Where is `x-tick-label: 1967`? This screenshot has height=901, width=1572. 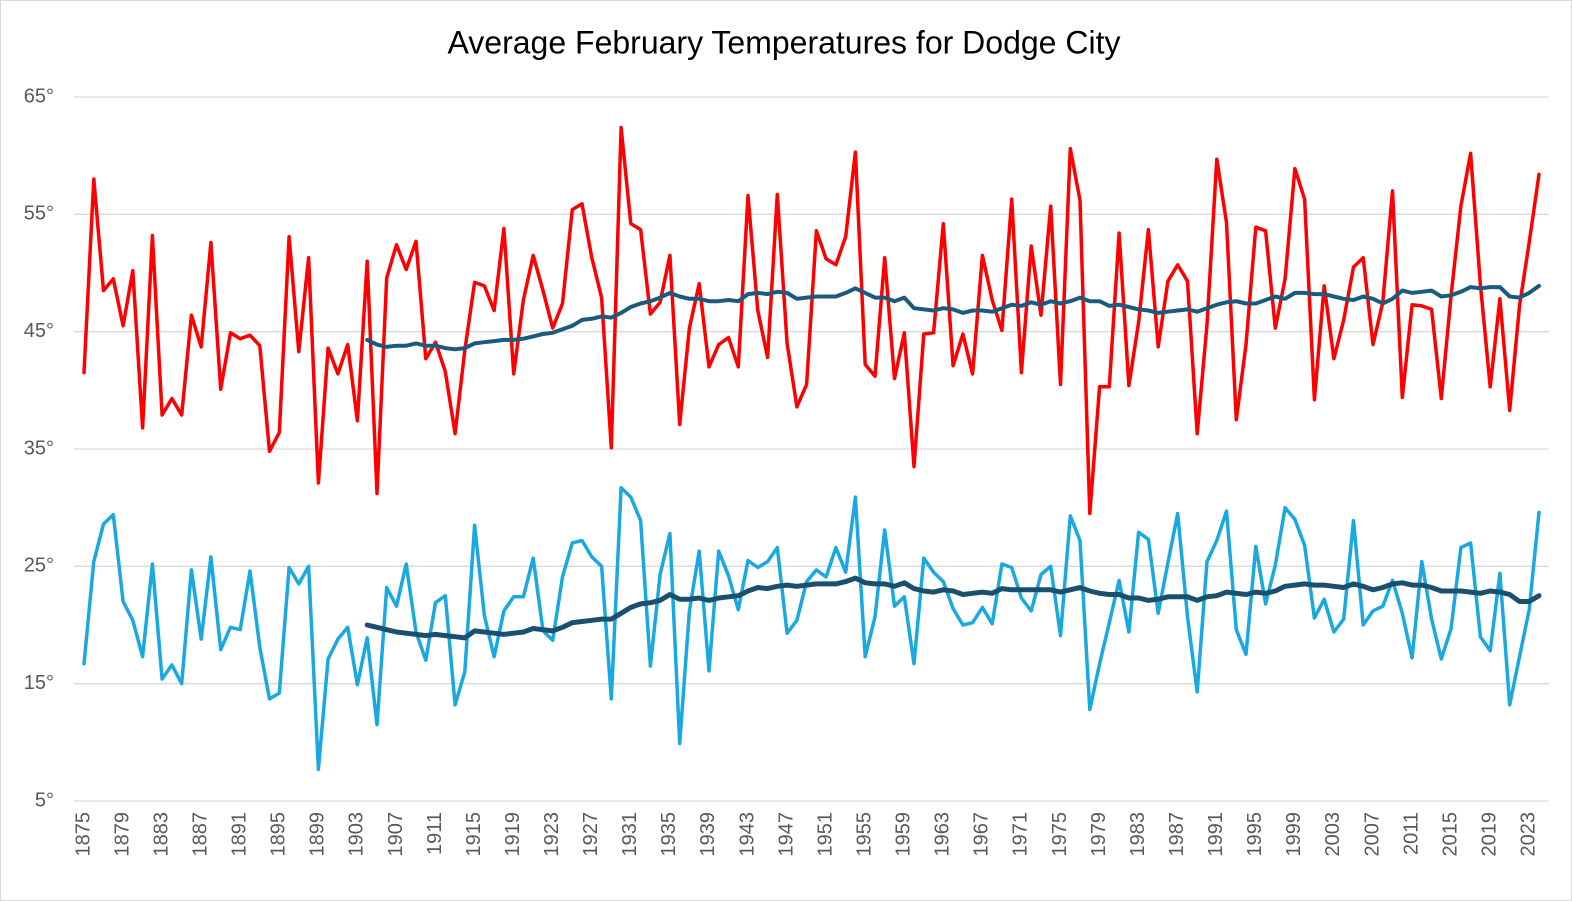
x-tick-label: 1967 is located at coordinates (982, 834).